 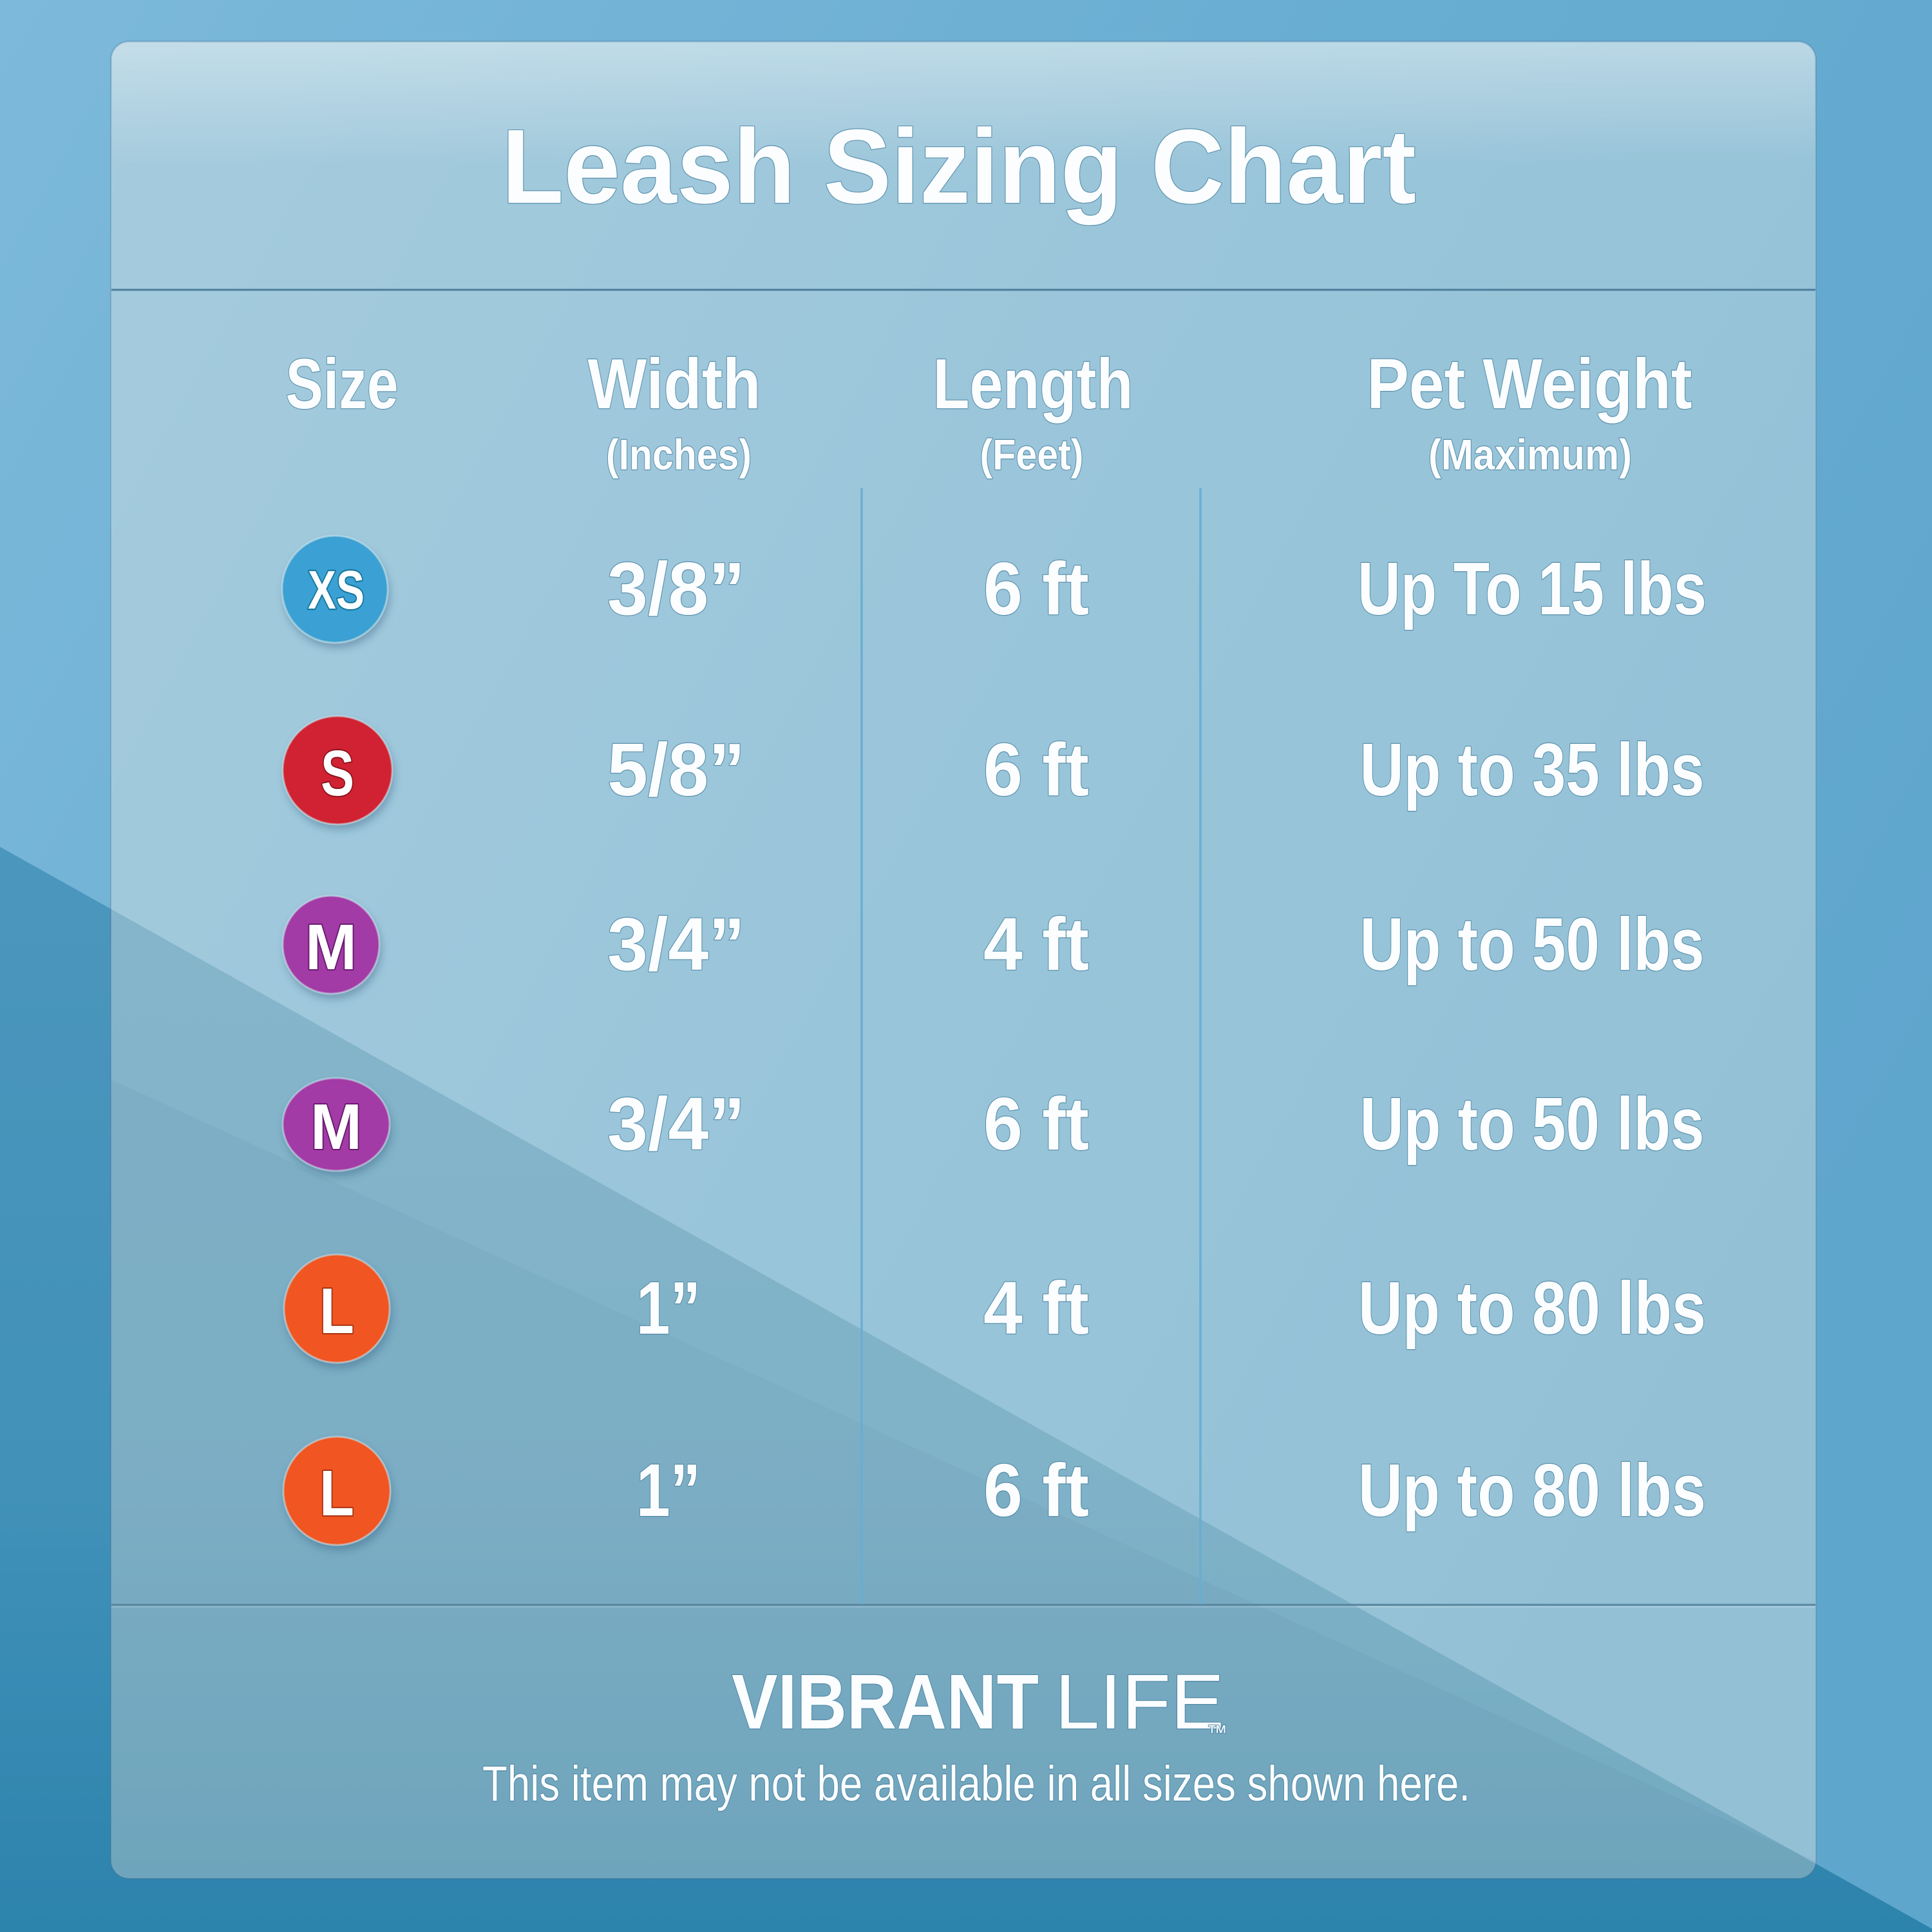 What do you see at coordinates (1139, 1702) in the screenshot?
I see `svg-text: LIFE` at bounding box center [1139, 1702].